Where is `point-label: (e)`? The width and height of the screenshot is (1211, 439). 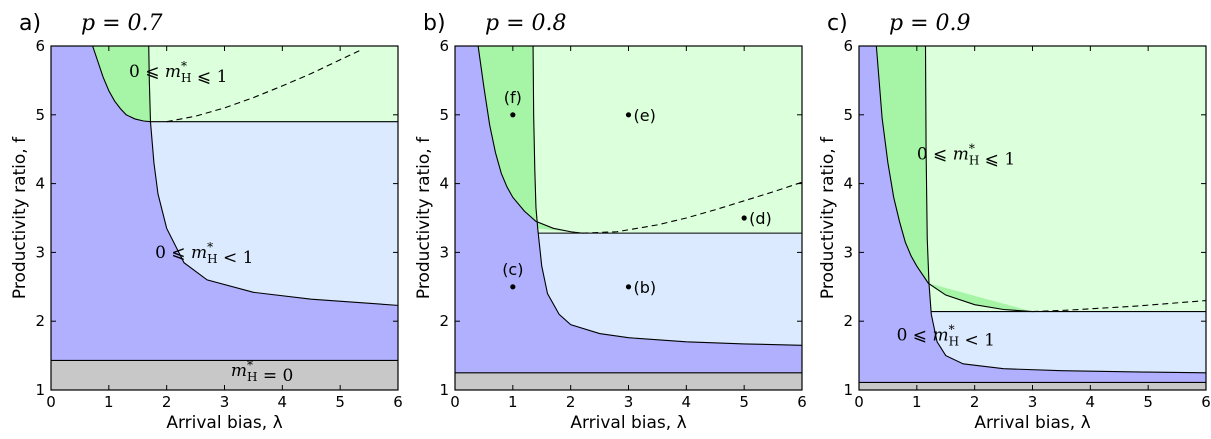 point-label: (e) is located at coordinates (645, 115).